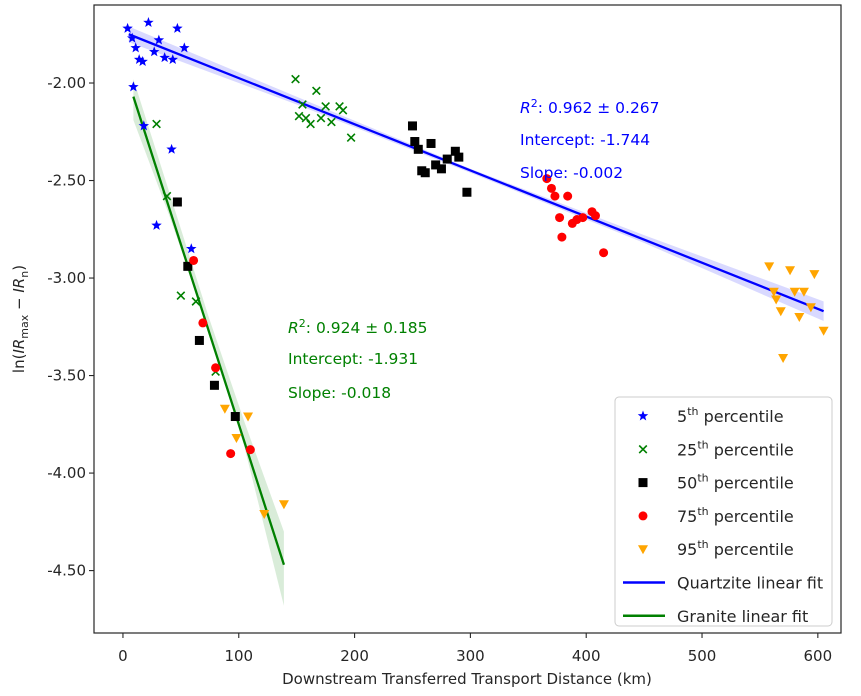 The image size is (861, 696). I want to click on legend-label-50th-percentile: 50th percentile, so click(735, 482).